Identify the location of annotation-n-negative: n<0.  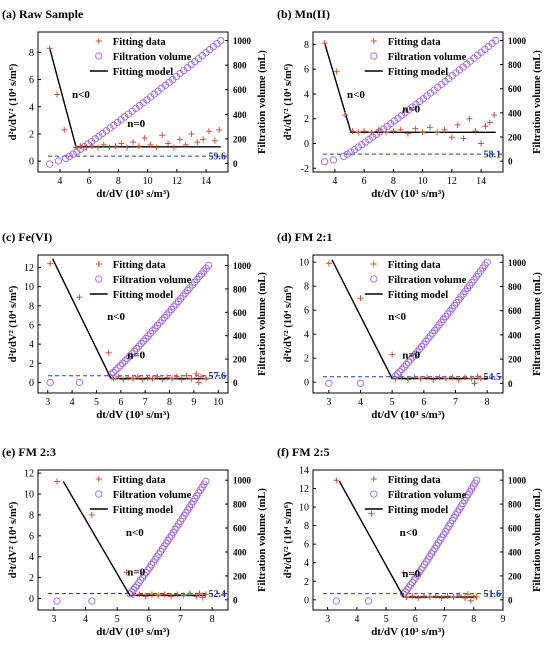
(116, 317).